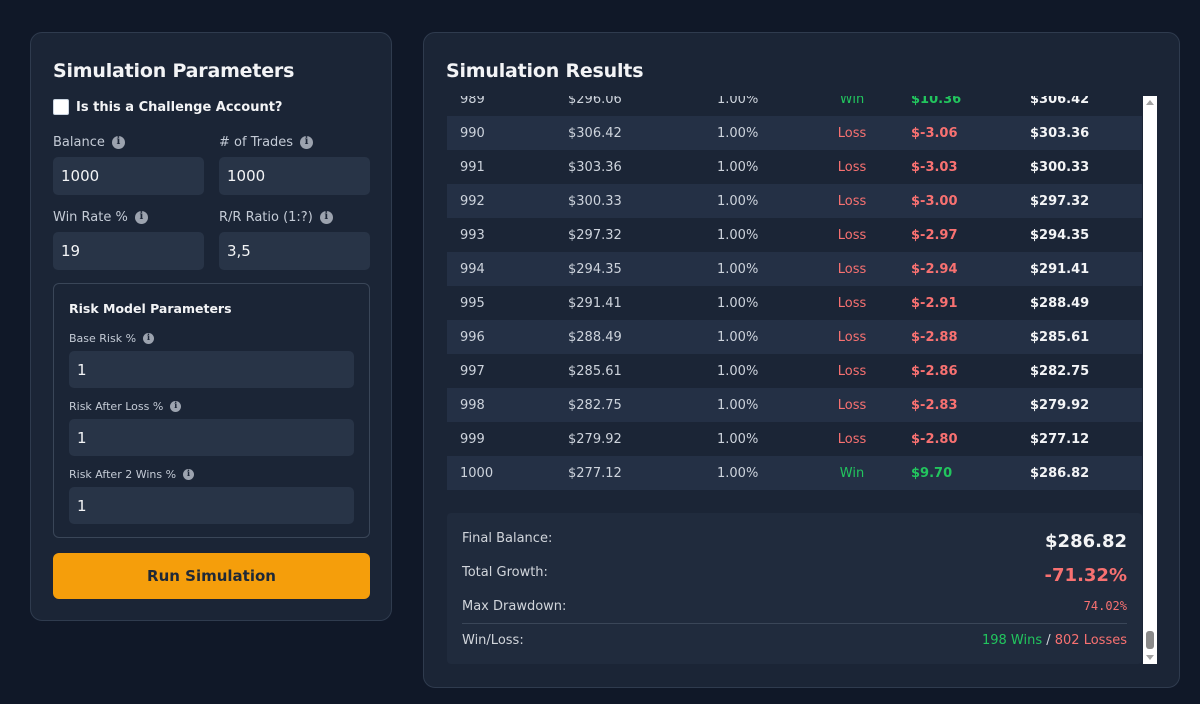  What do you see at coordinates (211, 505) in the screenshot?
I see `risk-after-2-wins-input: 1` at bounding box center [211, 505].